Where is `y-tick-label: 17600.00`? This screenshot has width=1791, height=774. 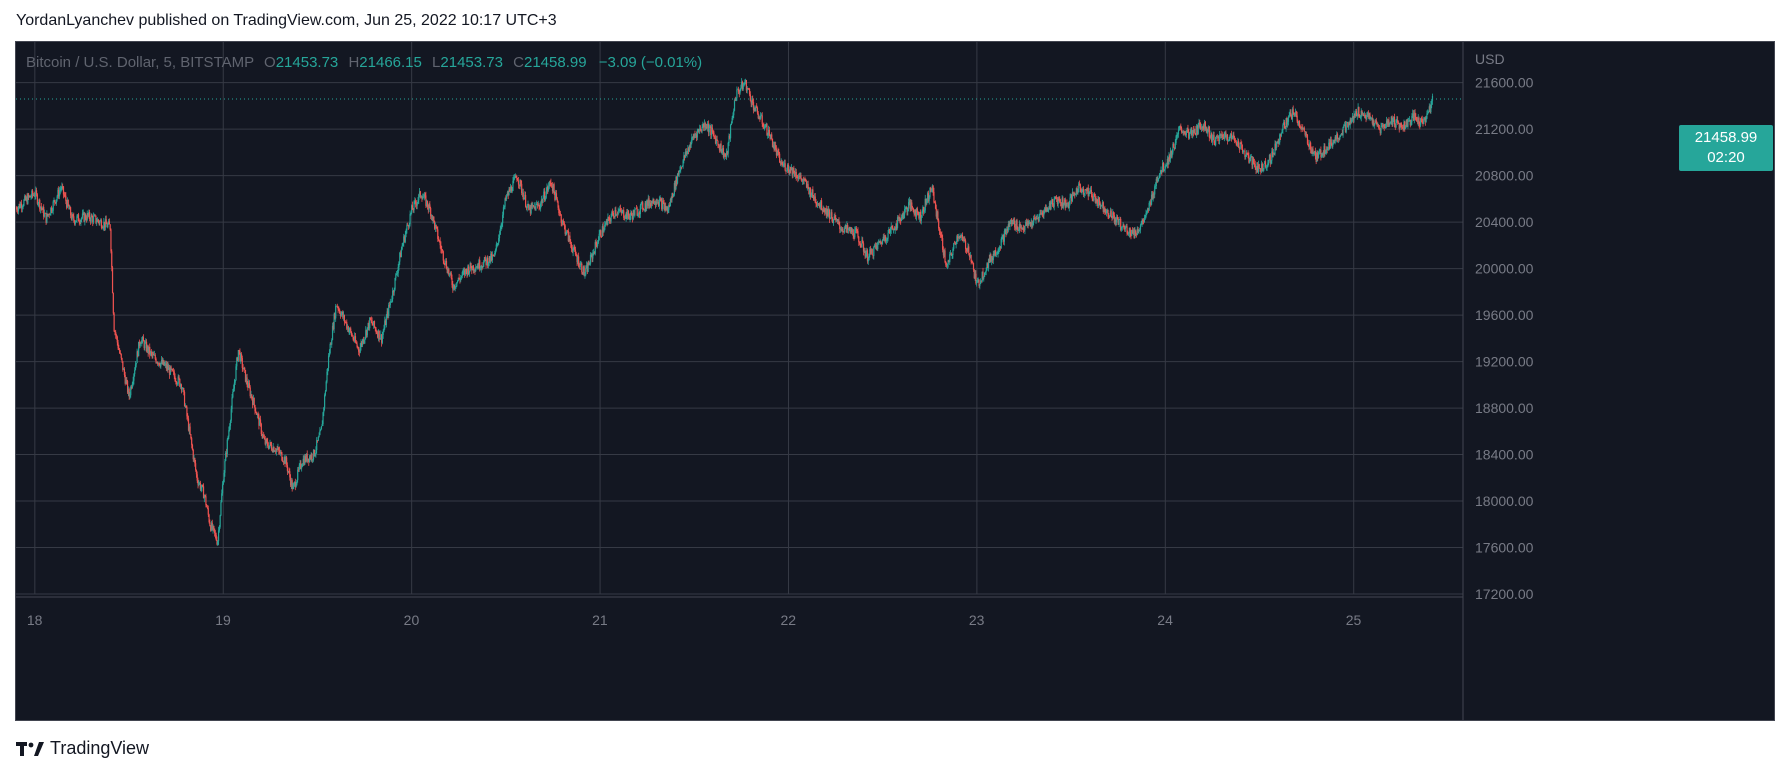 y-tick-label: 17600.00 is located at coordinates (1504, 548).